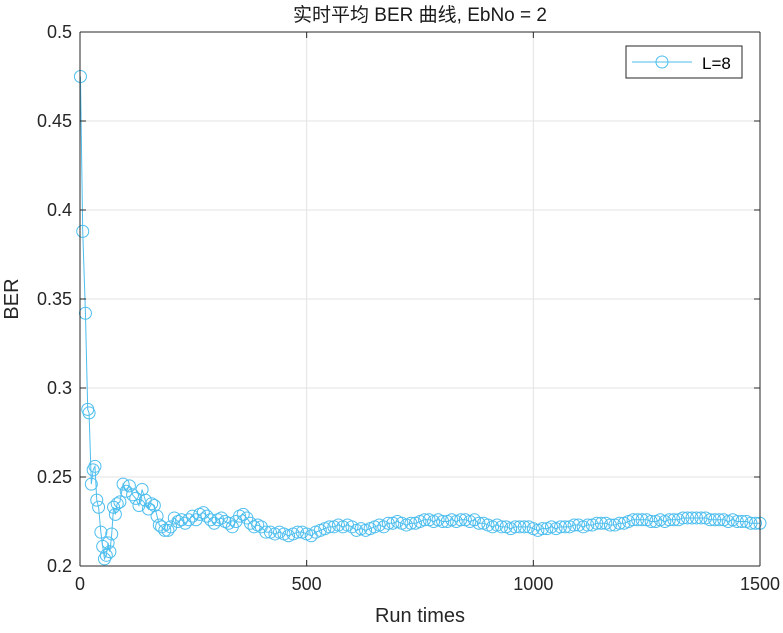 This screenshot has width=783, height=633. I want to click on legend-label-l8: L=8, so click(716, 63).